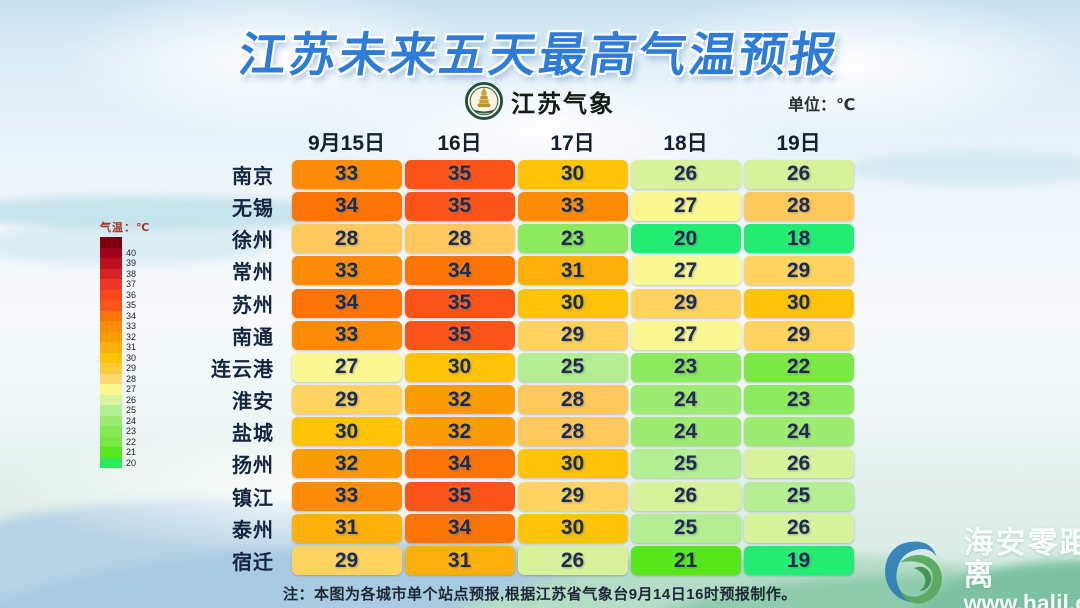  What do you see at coordinates (125, 242) in the screenshot?
I see `legend-entry` at bounding box center [125, 242].